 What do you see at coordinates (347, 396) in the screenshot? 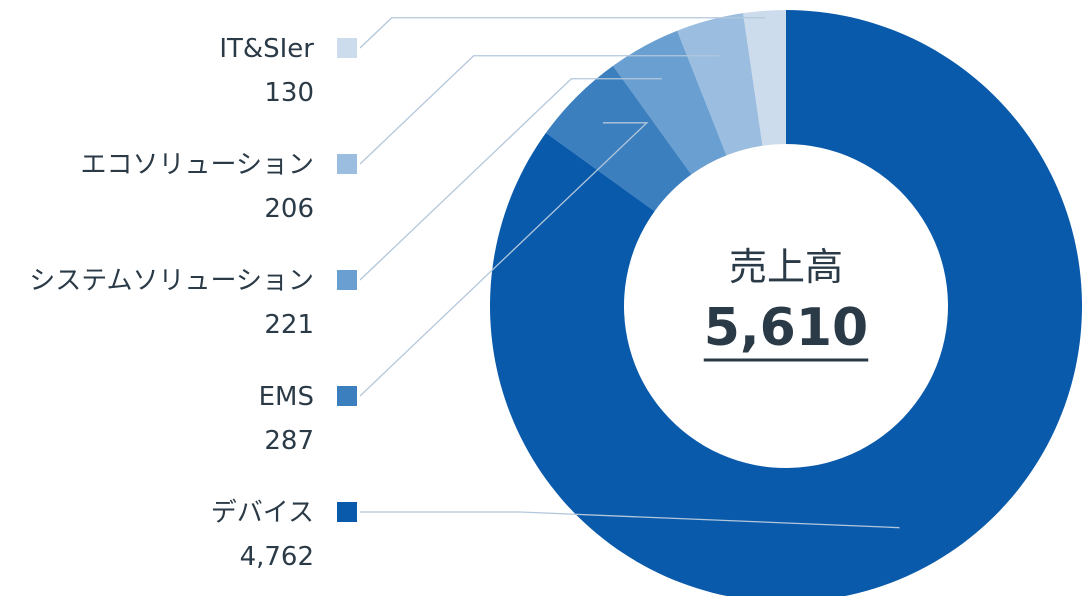
I see `legend-marker-ems` at bounding box center [347, 396].